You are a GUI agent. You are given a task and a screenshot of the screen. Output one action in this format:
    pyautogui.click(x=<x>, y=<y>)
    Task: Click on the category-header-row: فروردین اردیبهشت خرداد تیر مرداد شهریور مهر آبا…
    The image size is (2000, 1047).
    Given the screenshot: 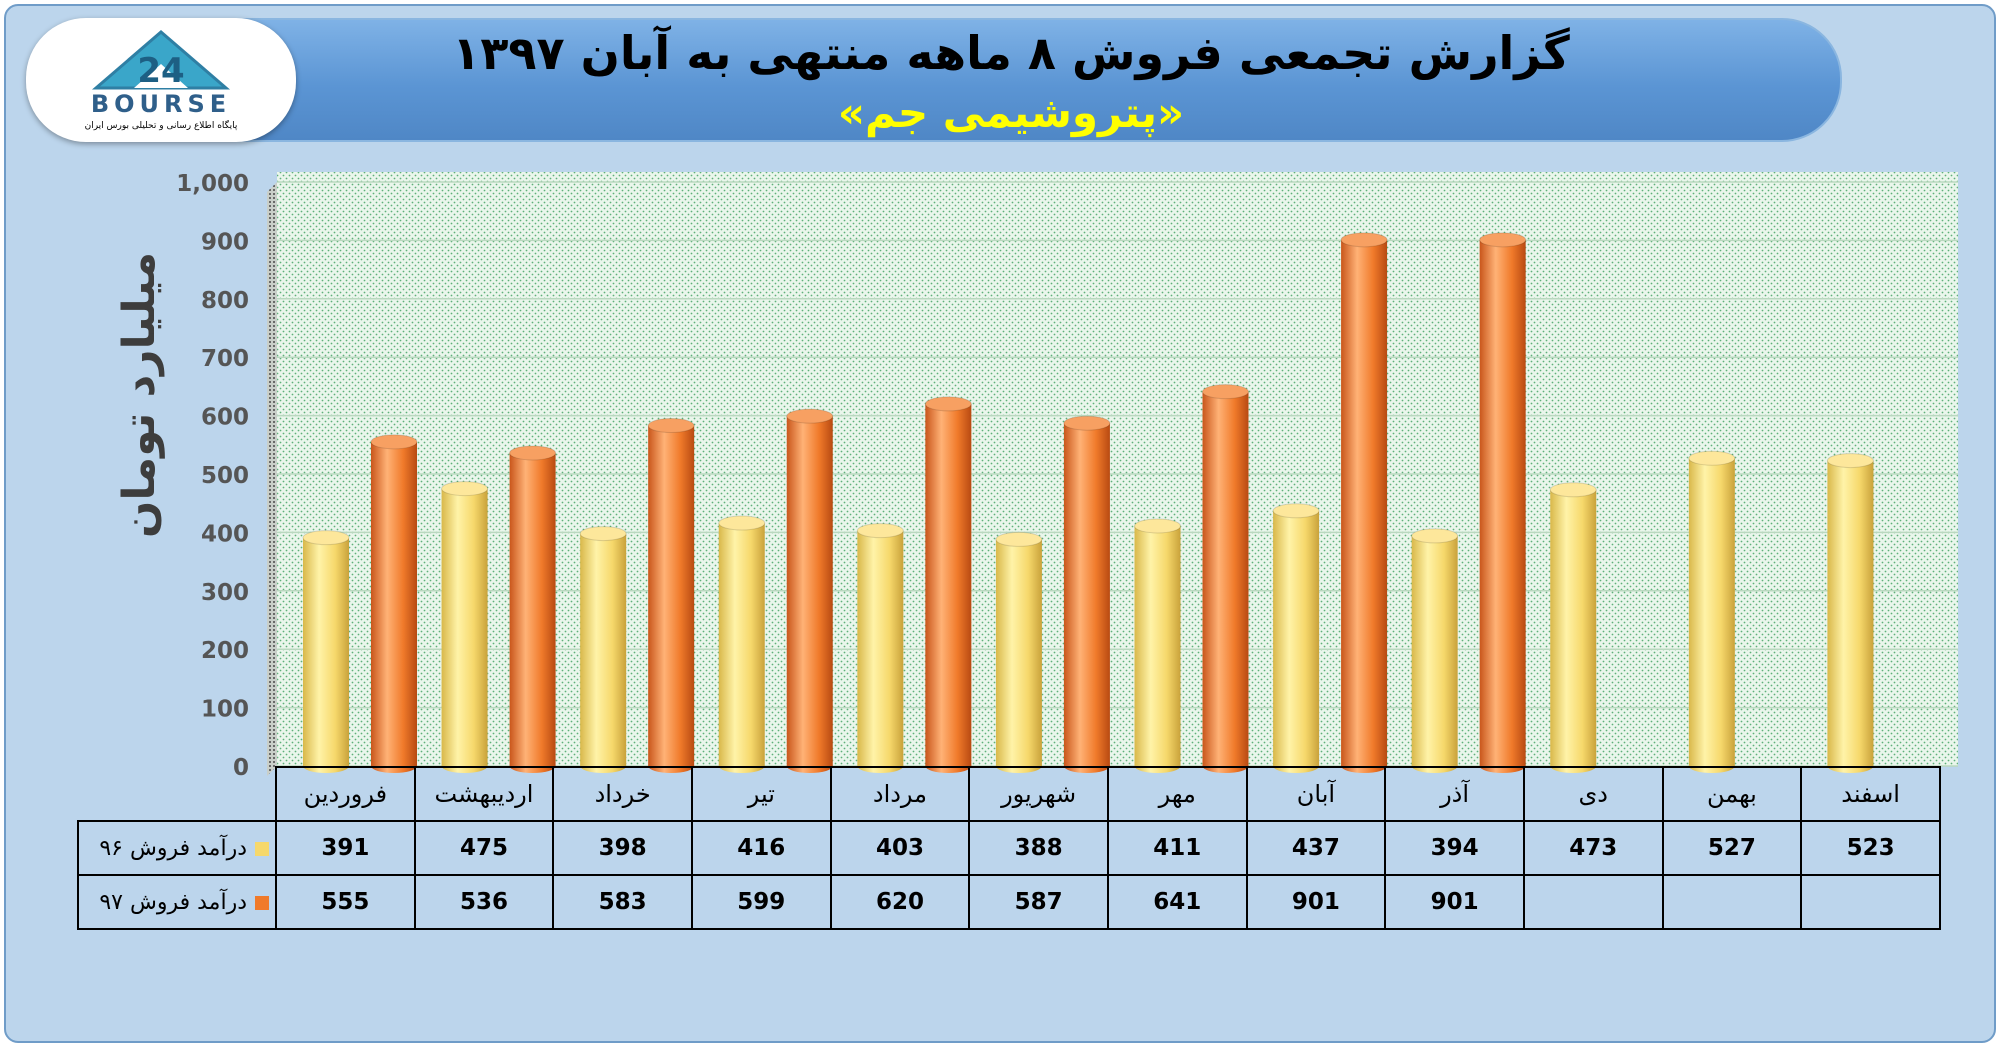 What is the action you would take?
    pyautogui.click(x=1009, y=794)
    